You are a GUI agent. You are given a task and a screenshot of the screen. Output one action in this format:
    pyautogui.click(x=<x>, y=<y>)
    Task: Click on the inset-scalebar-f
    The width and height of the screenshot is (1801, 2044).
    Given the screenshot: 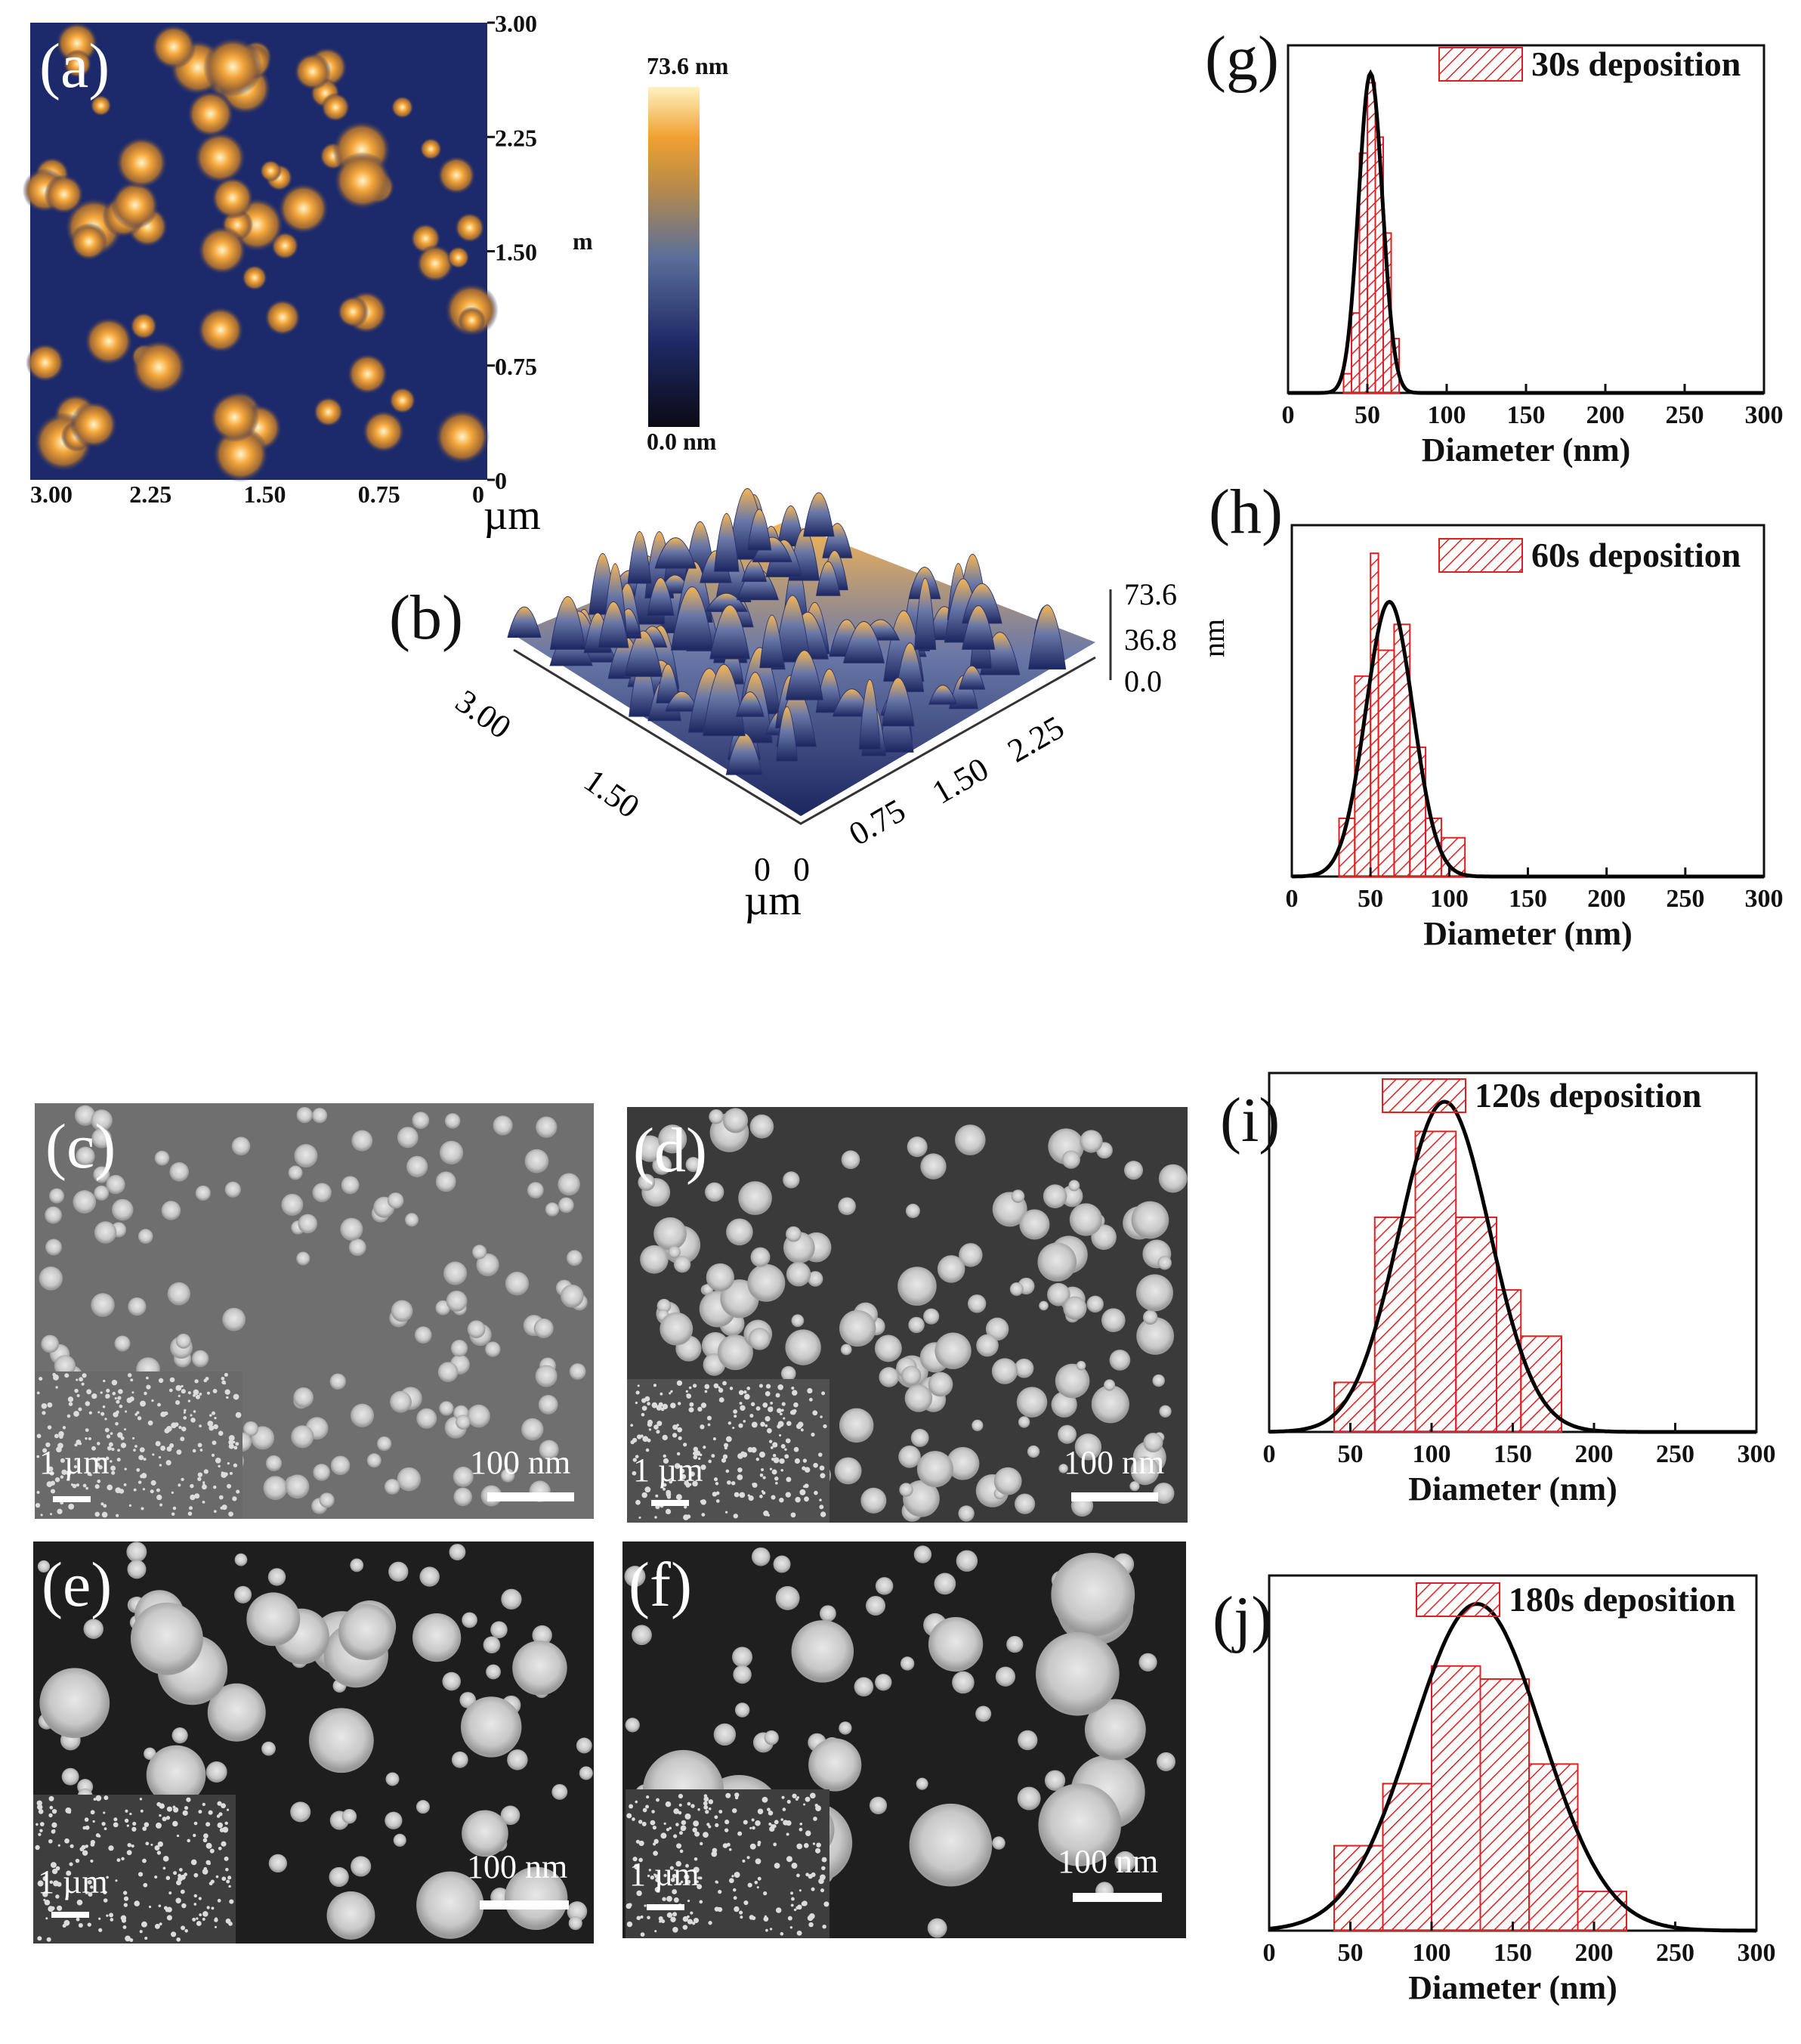 What is the action you would take?
    pyautogui.click(x=665, y=1907)
    